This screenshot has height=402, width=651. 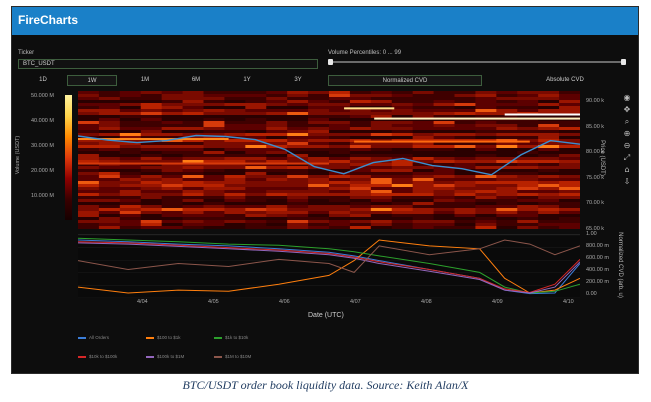 What do you see at coordinates (627, 157) in the screenshot?
I see `autoscale-icon: ⤢` at bounding box center [627, 157].